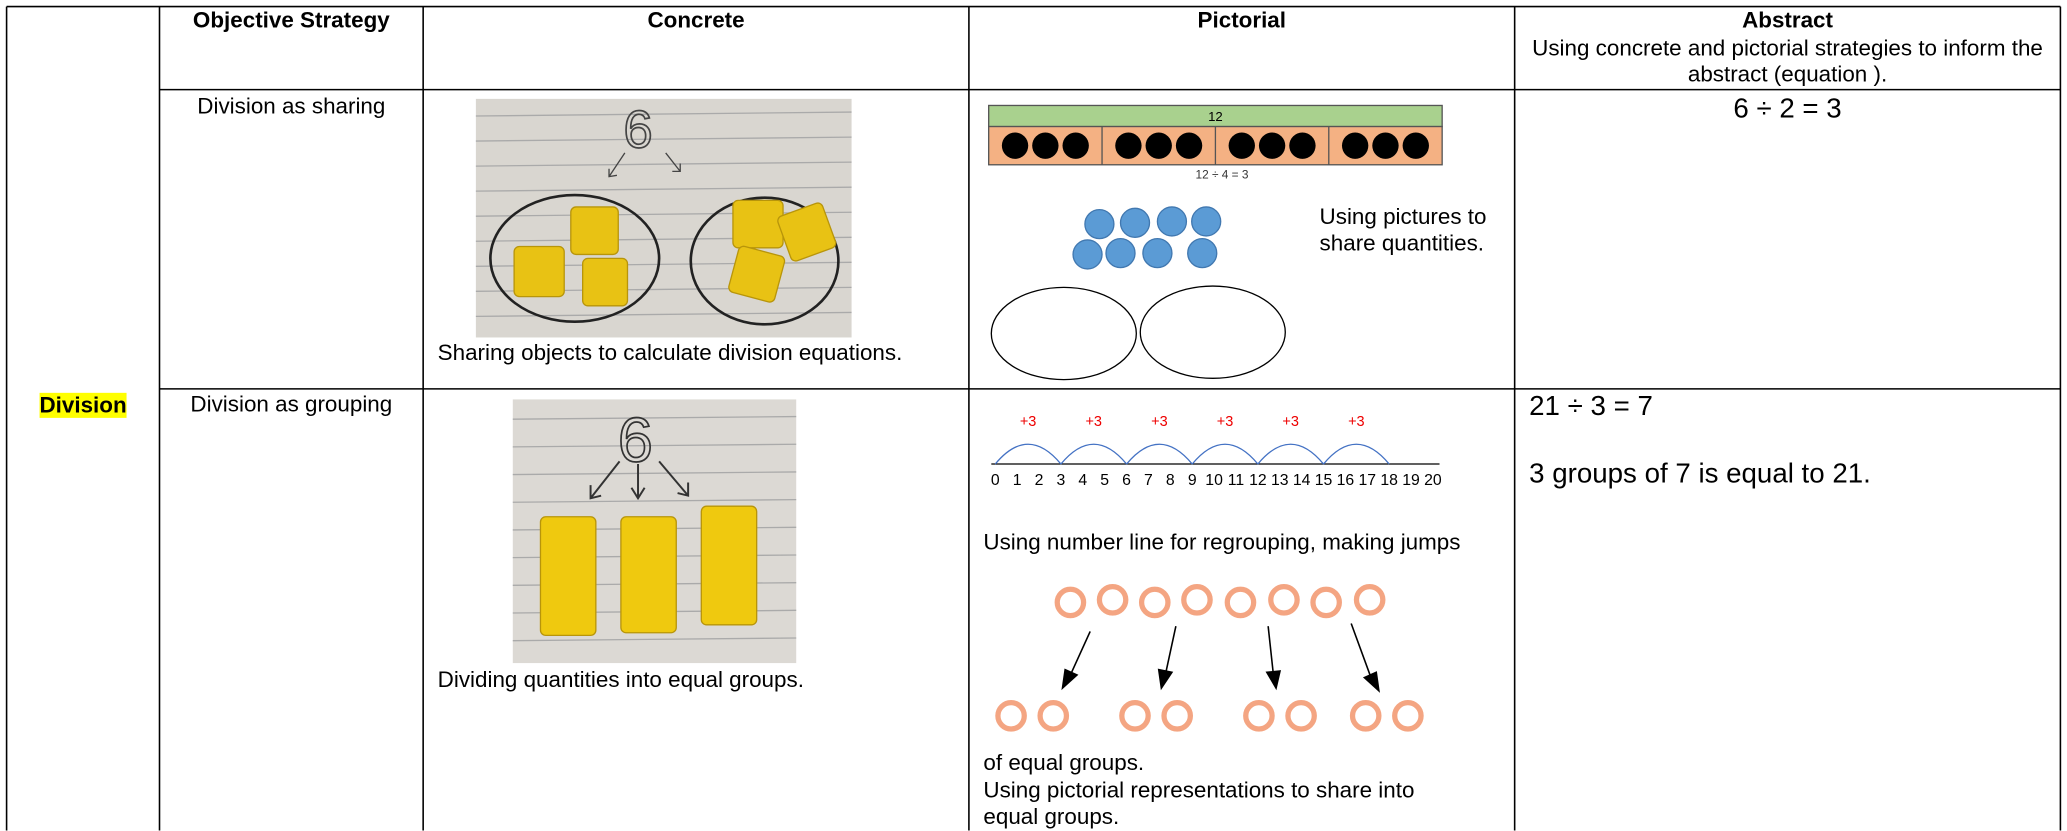 This screenshot has height=831, width=2067. I want to click on number-line-label: 12, so click(1258, 480).